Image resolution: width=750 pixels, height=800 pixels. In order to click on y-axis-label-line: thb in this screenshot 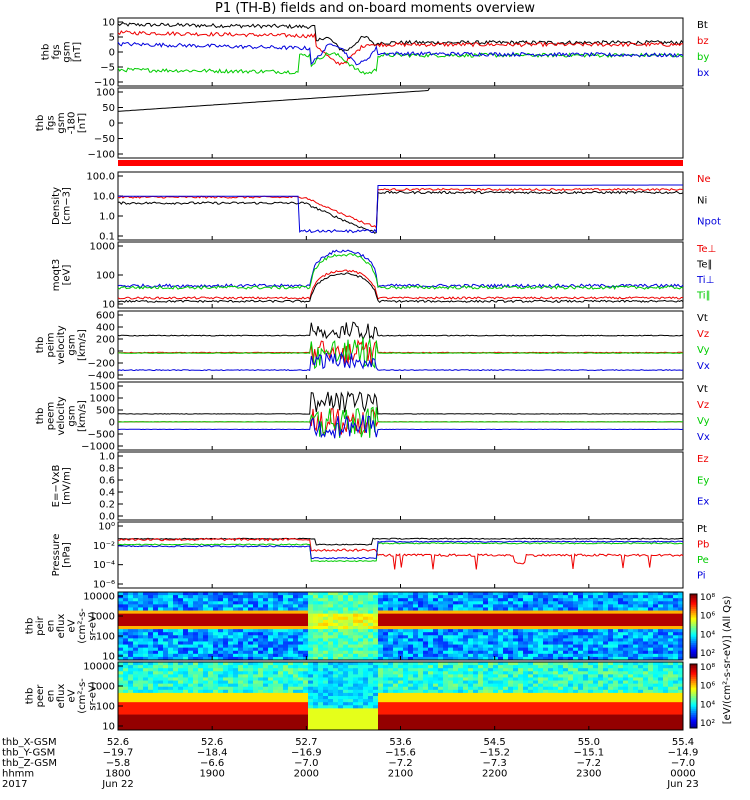, I will do `click(40, 123)`.